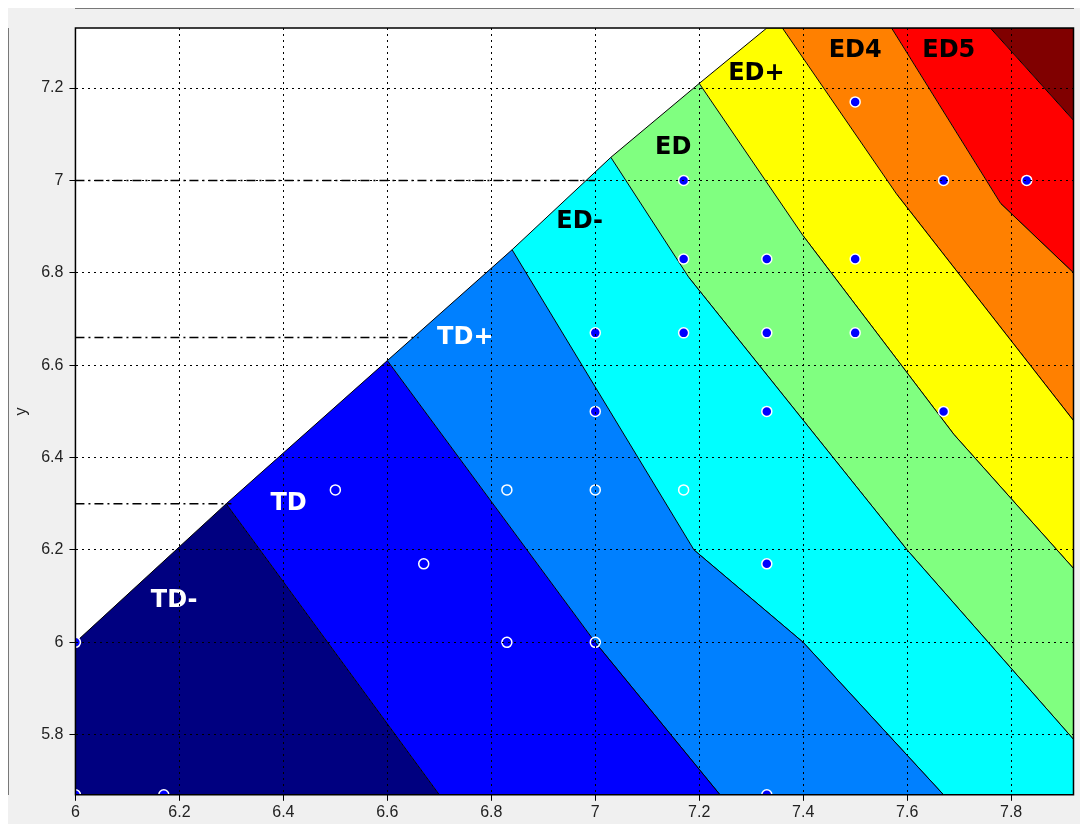 Image resolution: width=1088 pixels, height=832 pixels. What do you see at coordinates (21, 411) in the screenshot?
I see `y-axis-title: y` at bounding box center [21, 411].